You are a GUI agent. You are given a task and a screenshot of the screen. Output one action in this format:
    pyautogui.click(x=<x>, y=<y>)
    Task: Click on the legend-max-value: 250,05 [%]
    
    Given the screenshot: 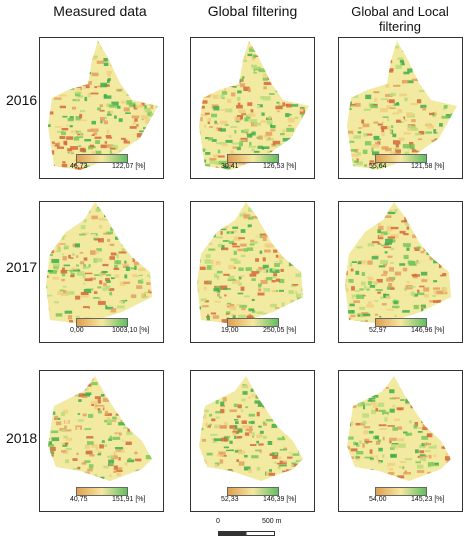 What is the action you would take?
    pyautogui.click(x=280, y=330)
    